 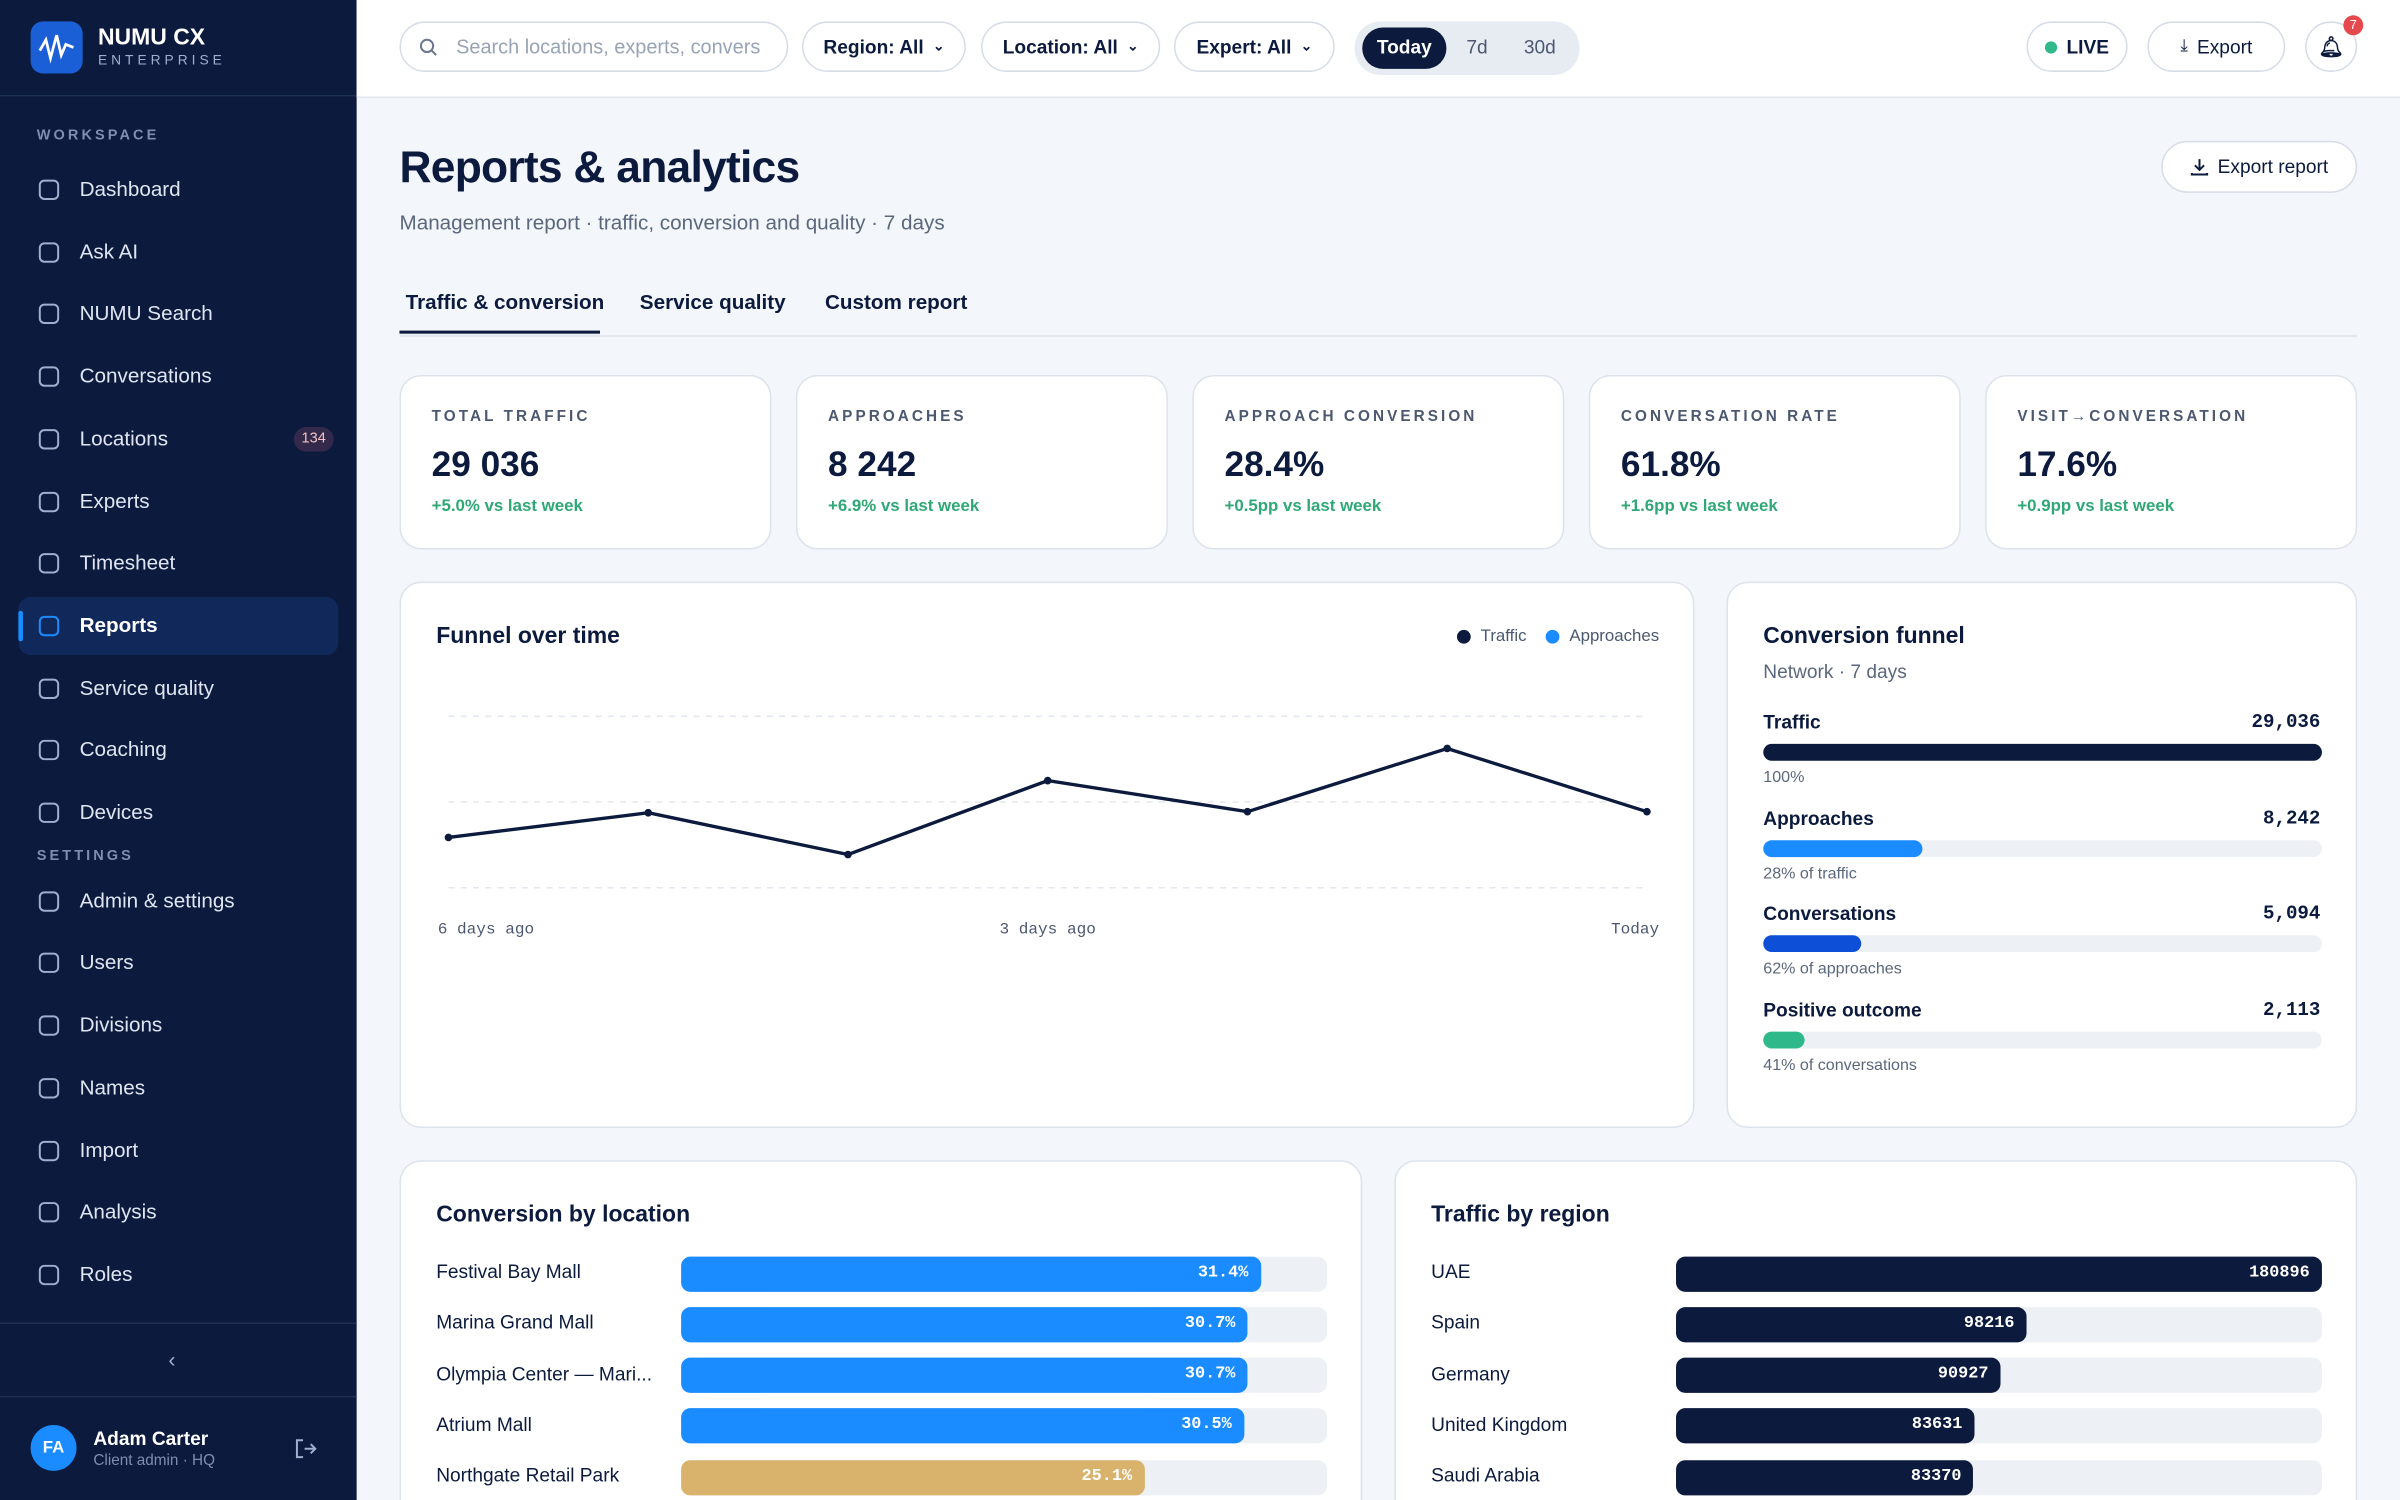 What do you see at coordinates (648, 812) in the screenshot?
I see `series-point` at bounding box center [648, 812].